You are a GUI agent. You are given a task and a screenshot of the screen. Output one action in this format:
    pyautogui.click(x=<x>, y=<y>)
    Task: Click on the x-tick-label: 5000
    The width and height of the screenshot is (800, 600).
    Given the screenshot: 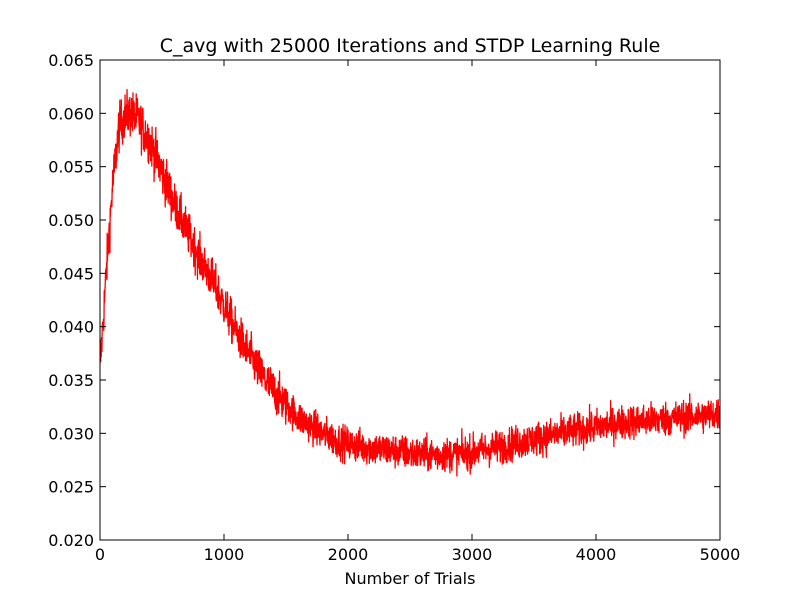 What is the action you would take?
    pyautogui.click(x=720, y=554)
    